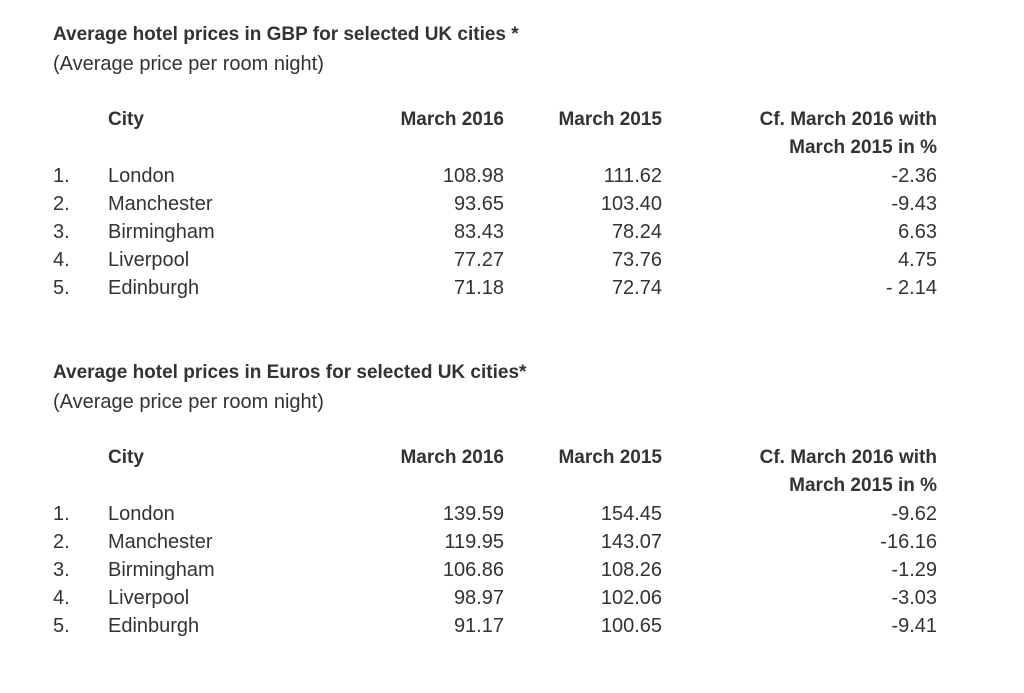  What do you see at coordinates (478, 598) in the screenshot?
I see `price-cell: 98.97` at bounding box center [478, 598].